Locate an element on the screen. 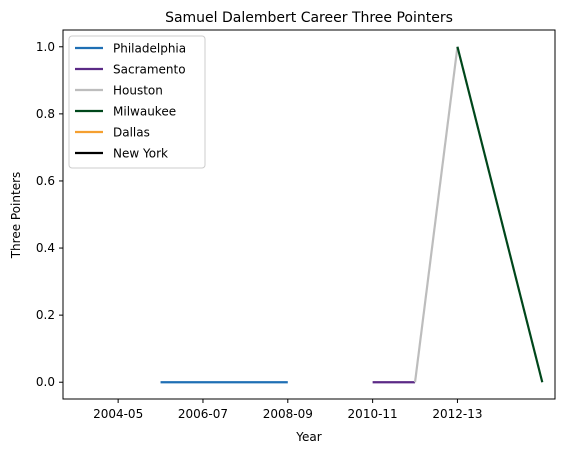 This screenshot has width=570, height=453. y-tick-label: 0.6 is located at coordinates (45, 181).